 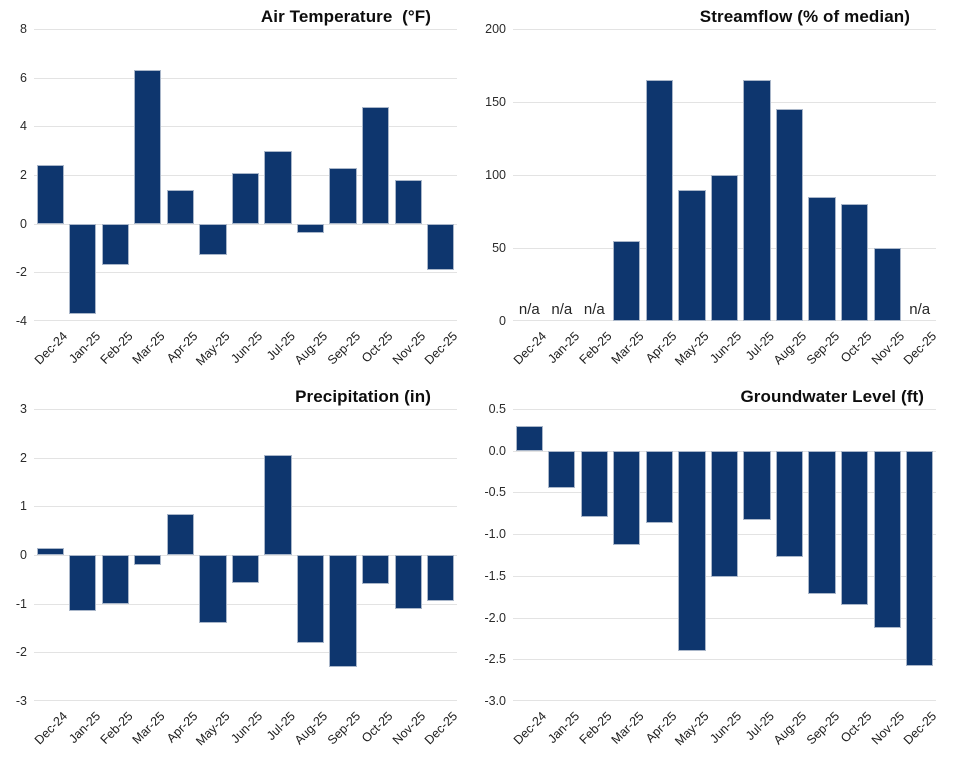 I want to click on x-tick-label: Oct-25, so click(x=856, y=727).